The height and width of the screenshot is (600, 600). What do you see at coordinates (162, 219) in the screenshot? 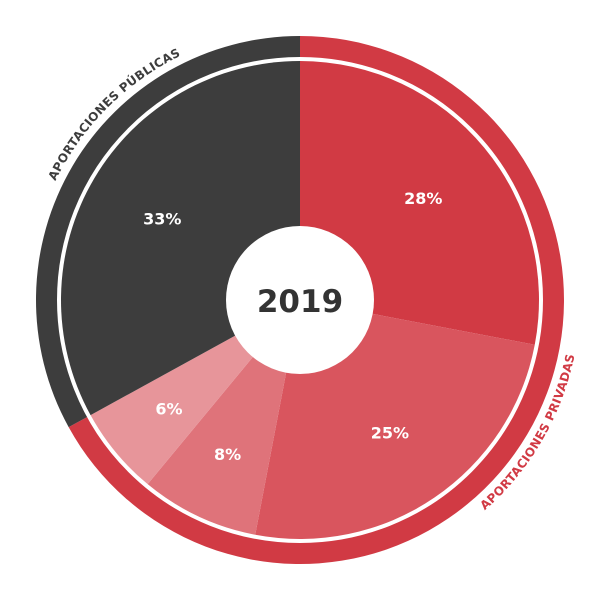
I see `slice-label-4: 33%` at bounding box center [162, 219].